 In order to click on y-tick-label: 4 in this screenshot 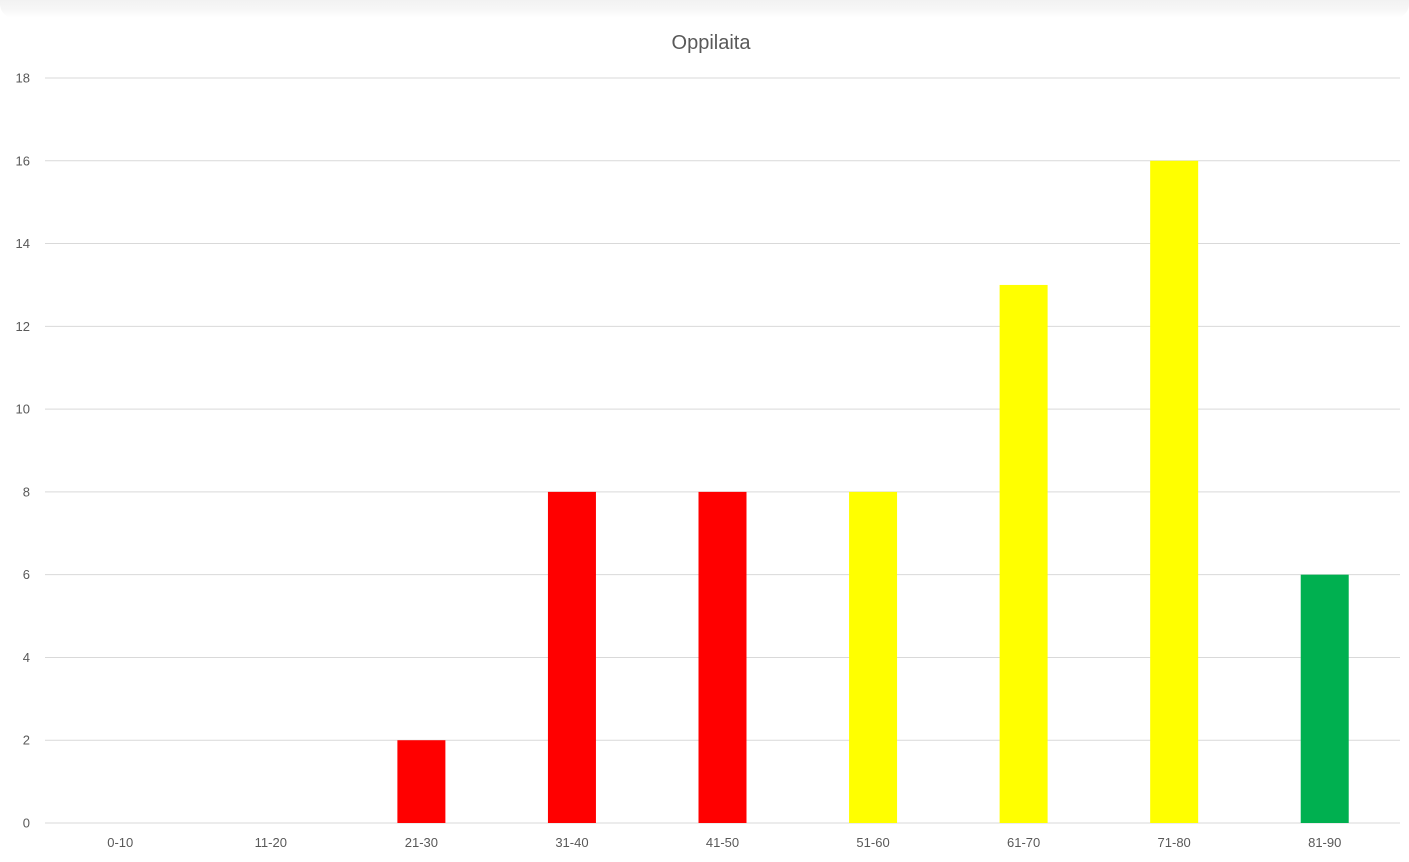, I will do `click(26, 657)`.